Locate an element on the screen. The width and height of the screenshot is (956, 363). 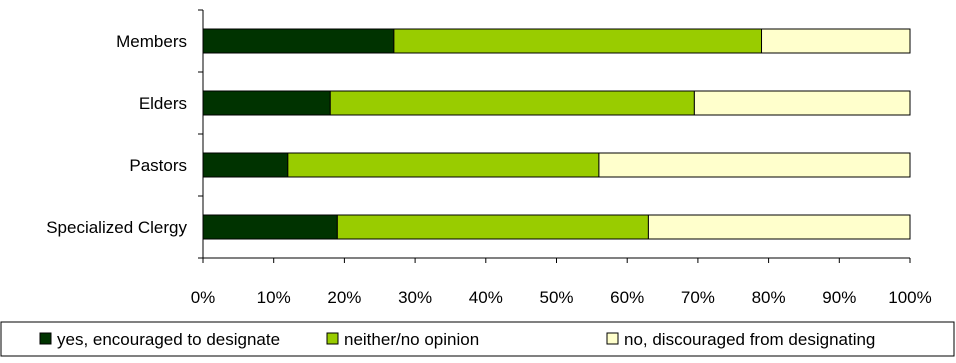
x-tick-label: 60% is located at coordinates (627, 297).